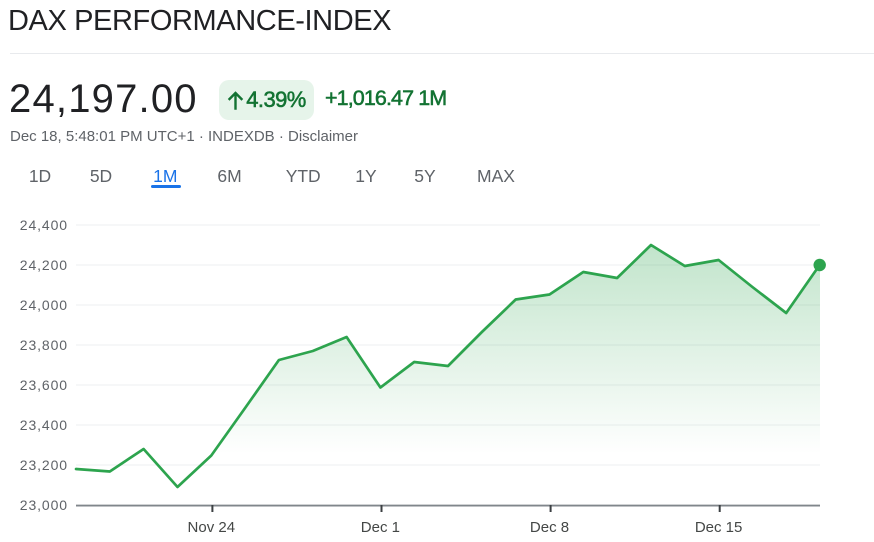  I want to click on svg-text: 23,000, so click(44, 505).